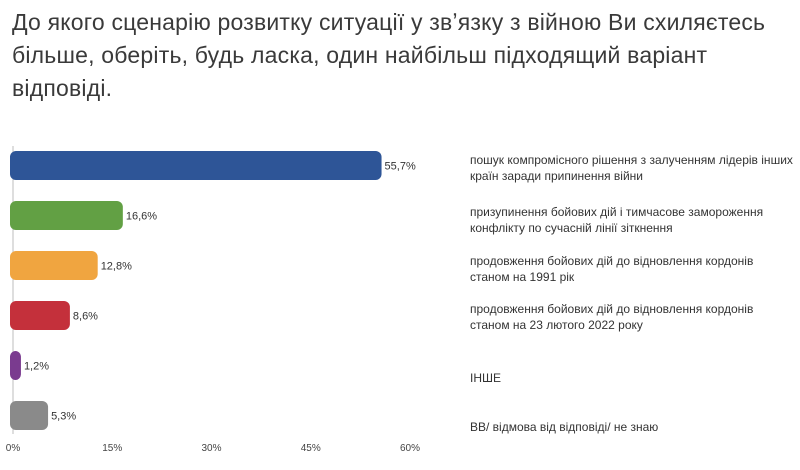  I want to click on x-tick-label-5: 60%, so click(410, 448).